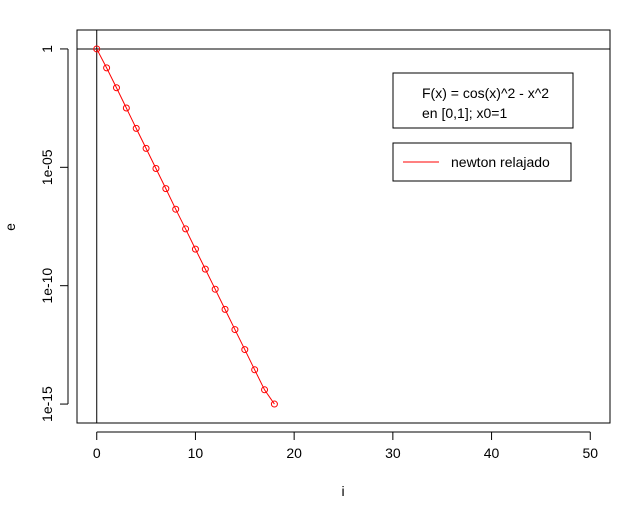  Describe the element at coordinates (464, 113) in the screenshot. I see `annotation-line-2: en [0,1]; x0=1` at that location.